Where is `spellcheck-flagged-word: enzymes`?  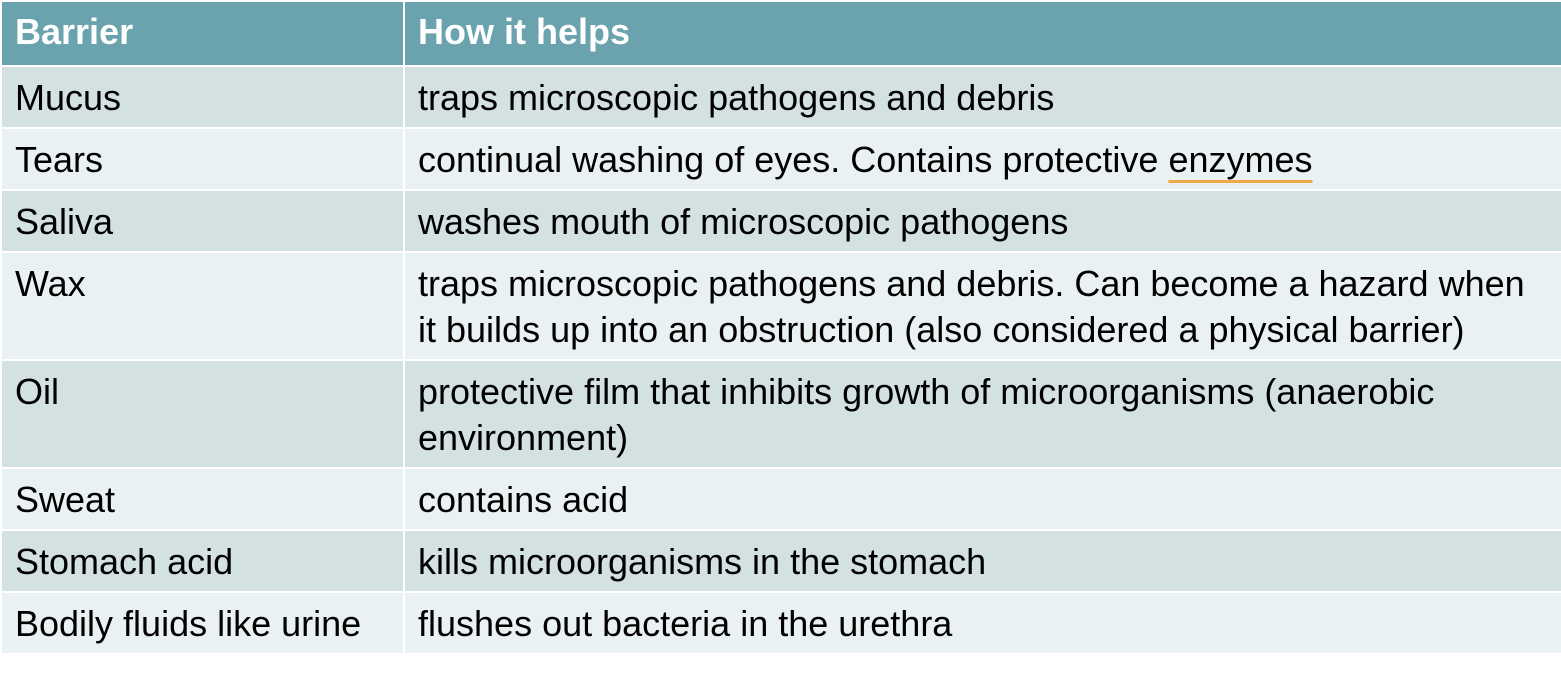 spellcheck-flagged-word: enzymes is located at coordinates (1240, 159).